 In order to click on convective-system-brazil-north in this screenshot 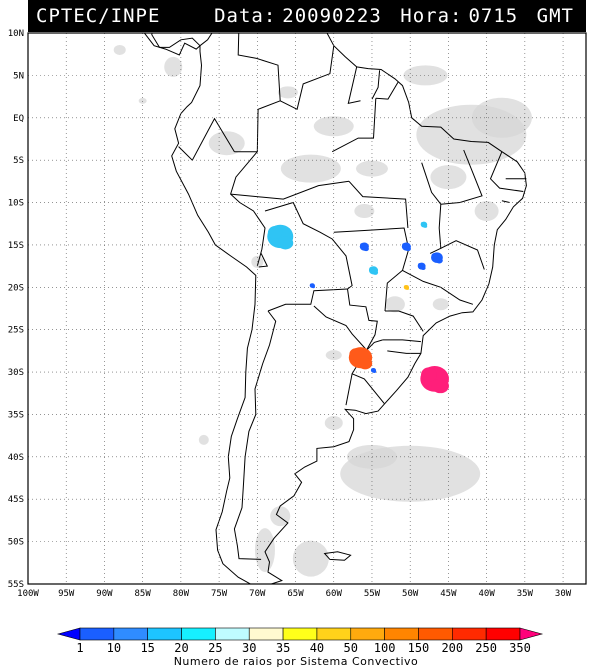, I will do `click(424, 224)`.